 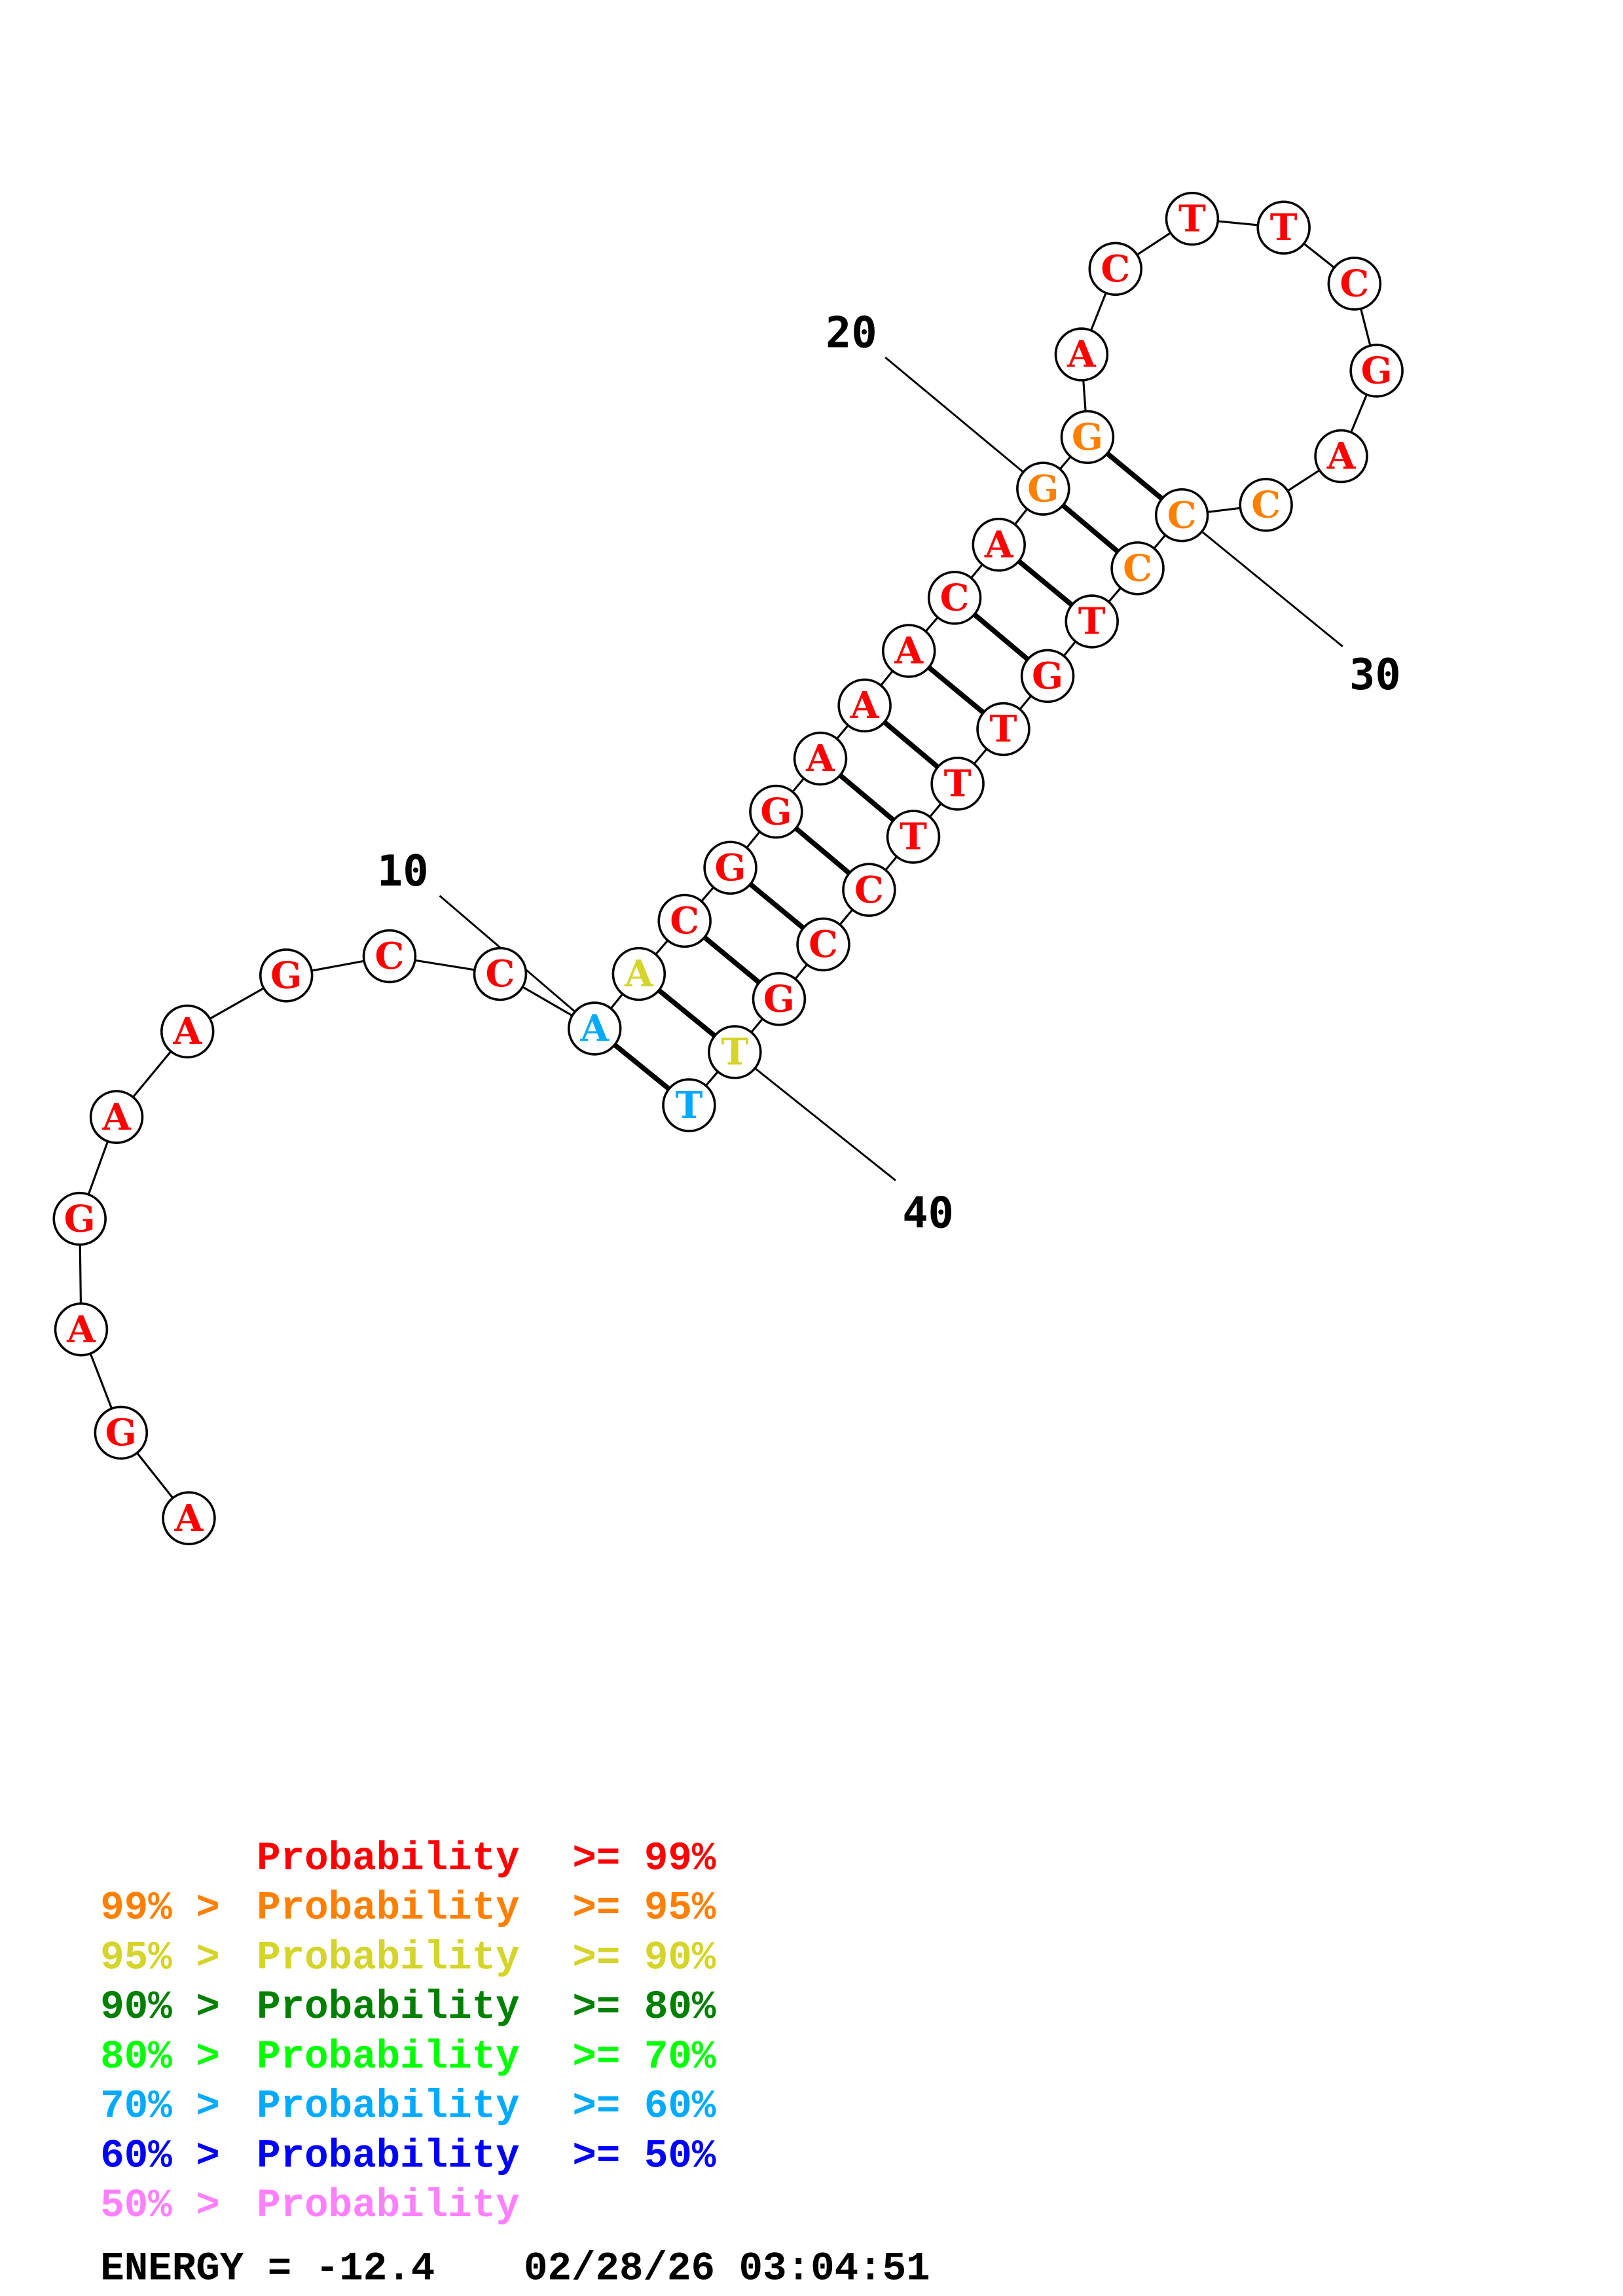 What do you see at coordinates (851, 332) in the screenshot?
I see `position-label: 20` at bounding box center [851, 332].